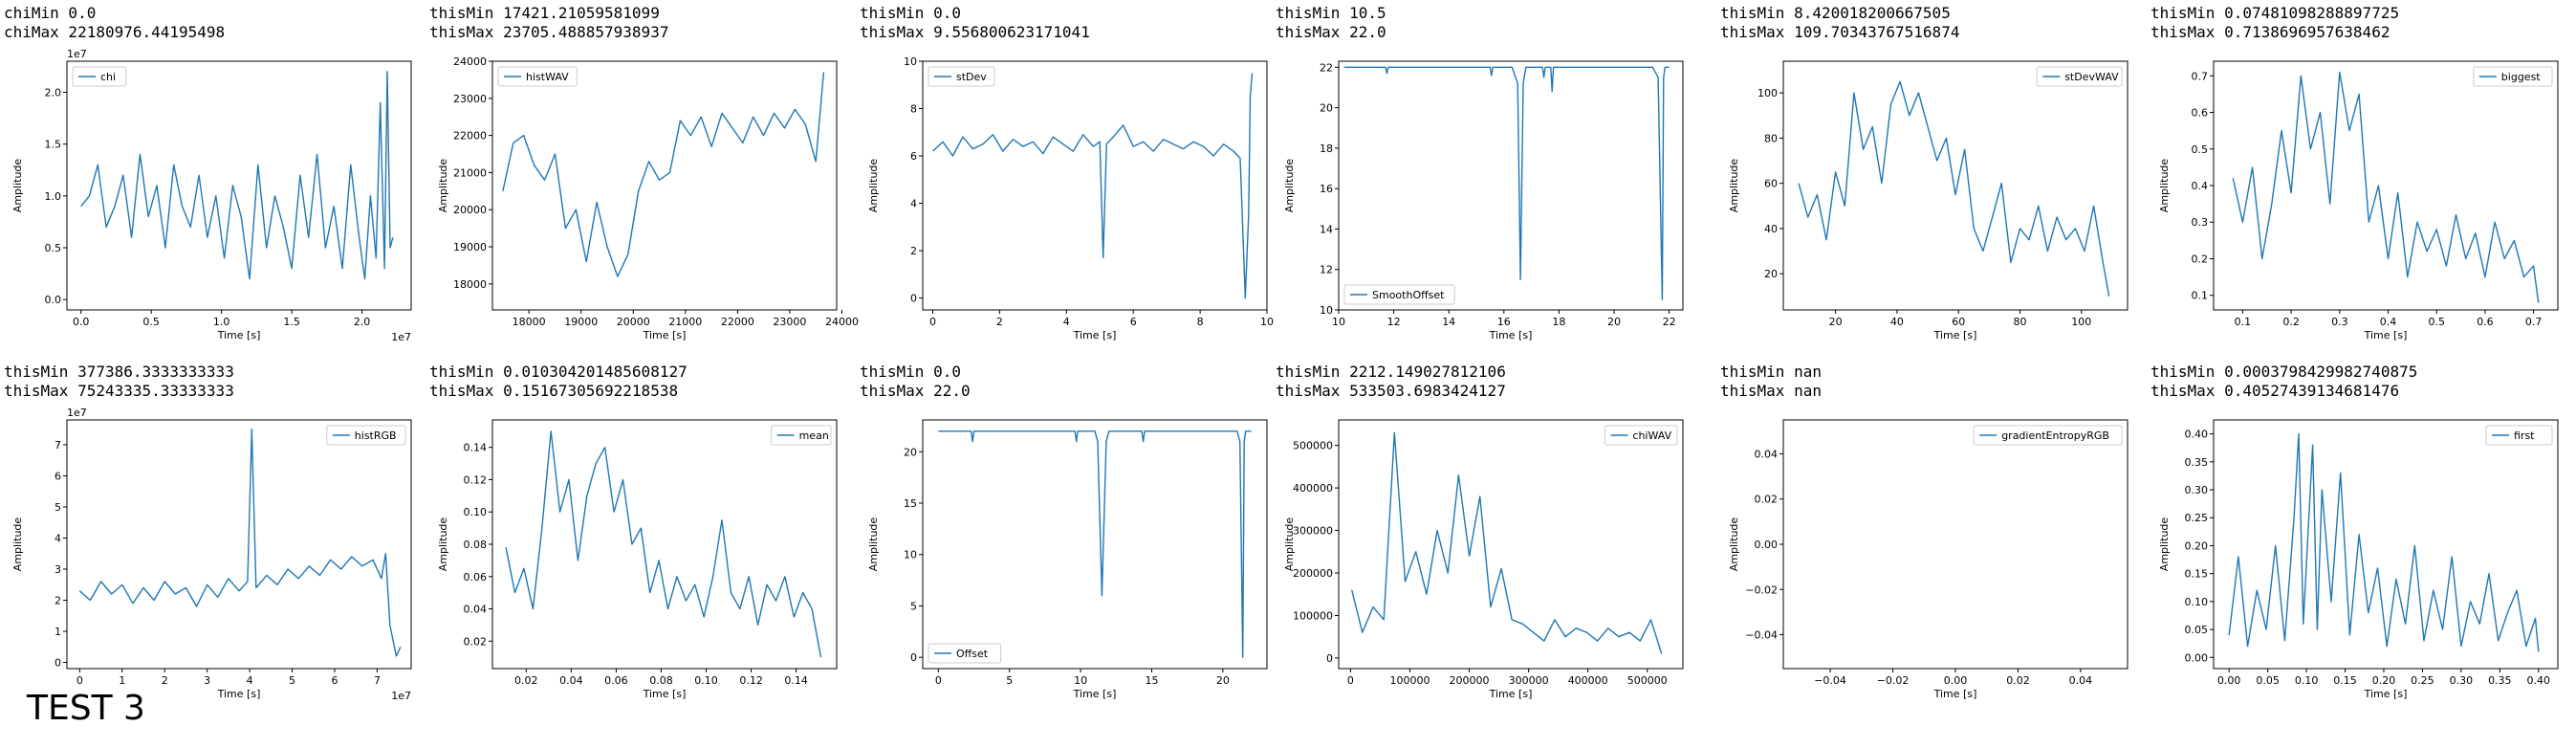  Describe the element at coordinates (2524, 435) in the screenshot. I see `legend-label: first` at that location.